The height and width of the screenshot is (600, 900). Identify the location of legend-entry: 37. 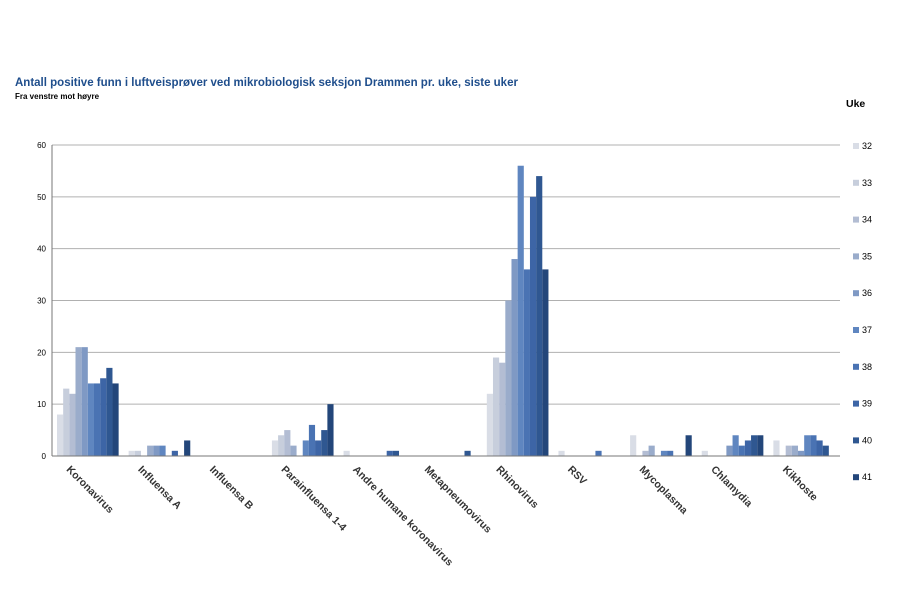
(867, 330).